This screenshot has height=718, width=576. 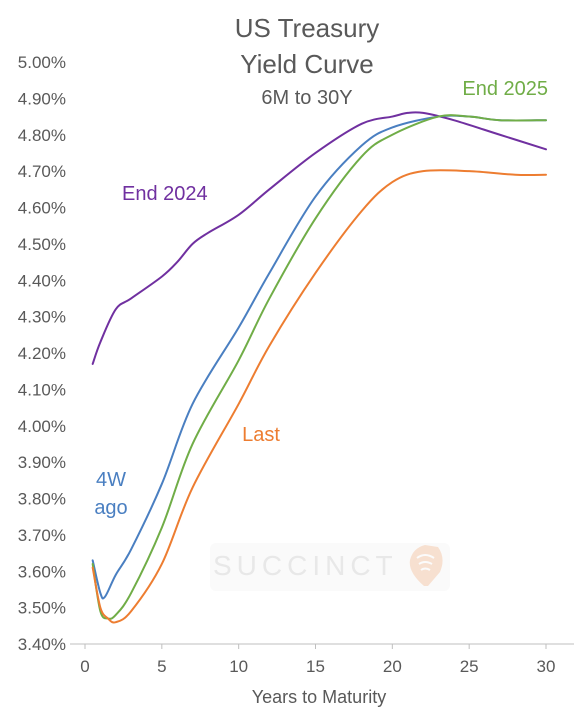 What do you see at coordinates (392, 666) in the screenshot?
I see `x-tick-label: 20` at bounding box center [392, 666].